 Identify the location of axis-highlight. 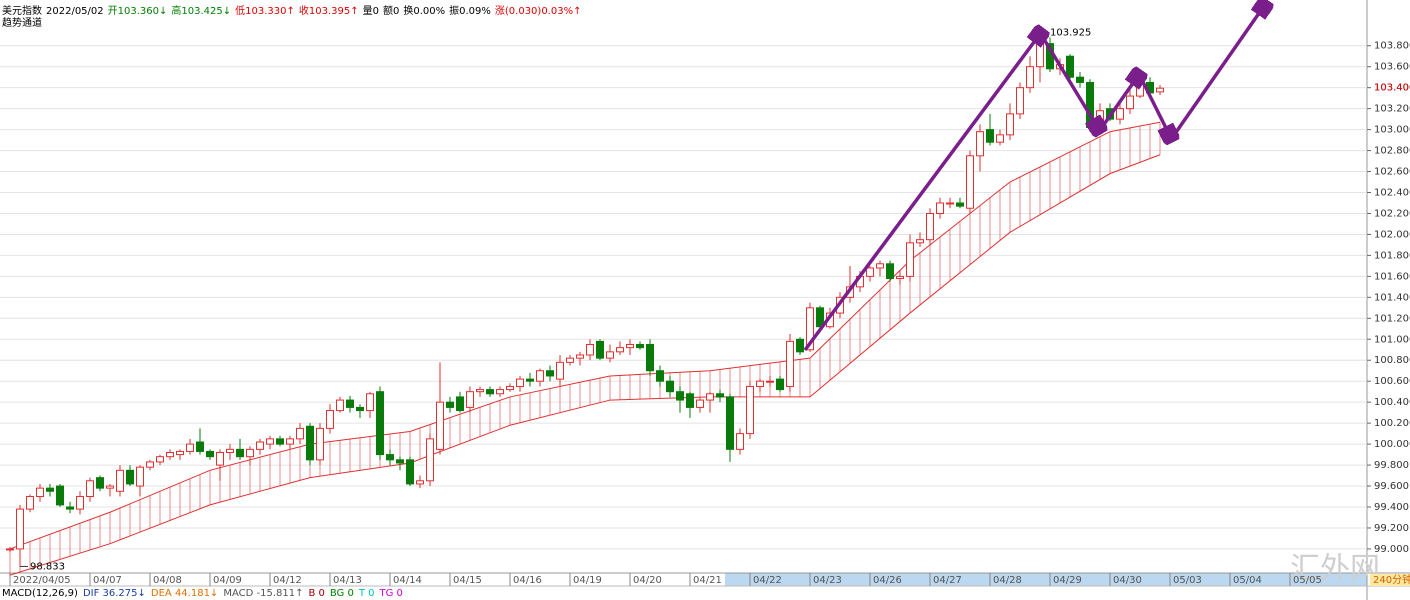
(1046, 579).